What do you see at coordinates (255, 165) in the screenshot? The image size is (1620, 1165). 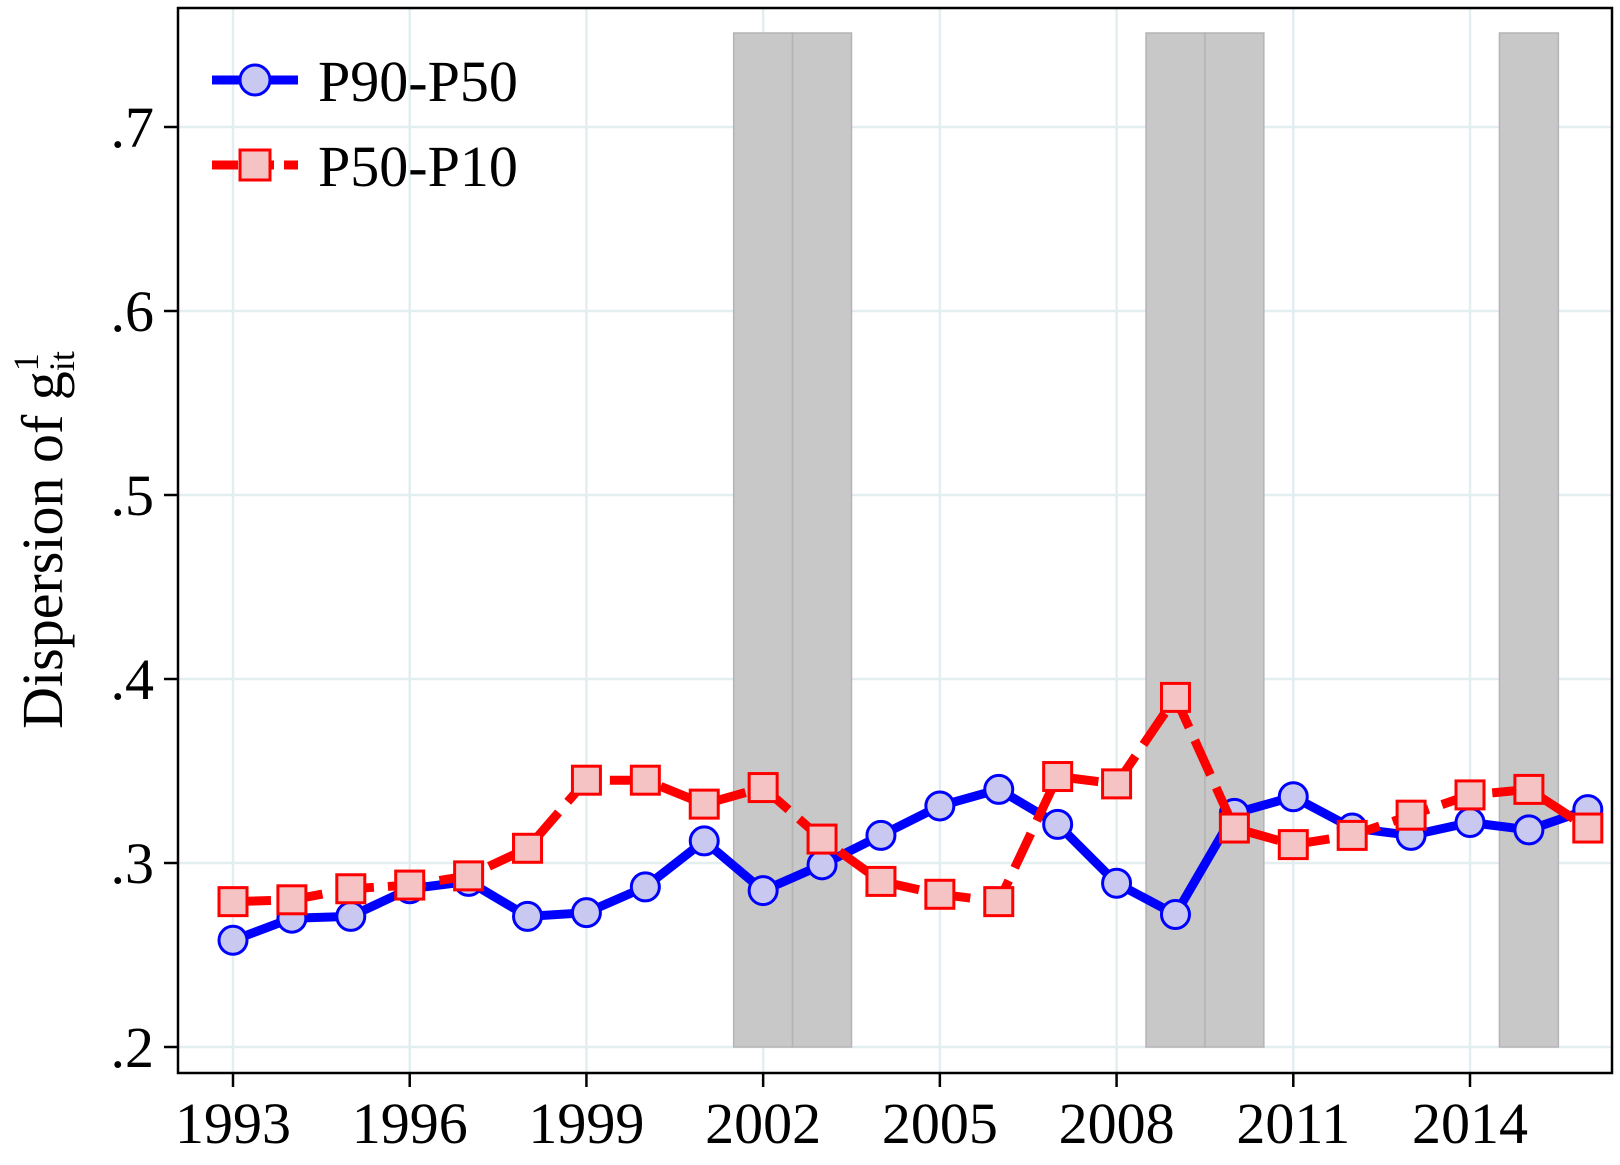 I see `legend-marker-P50-P10` at bounding box center [255, 165].